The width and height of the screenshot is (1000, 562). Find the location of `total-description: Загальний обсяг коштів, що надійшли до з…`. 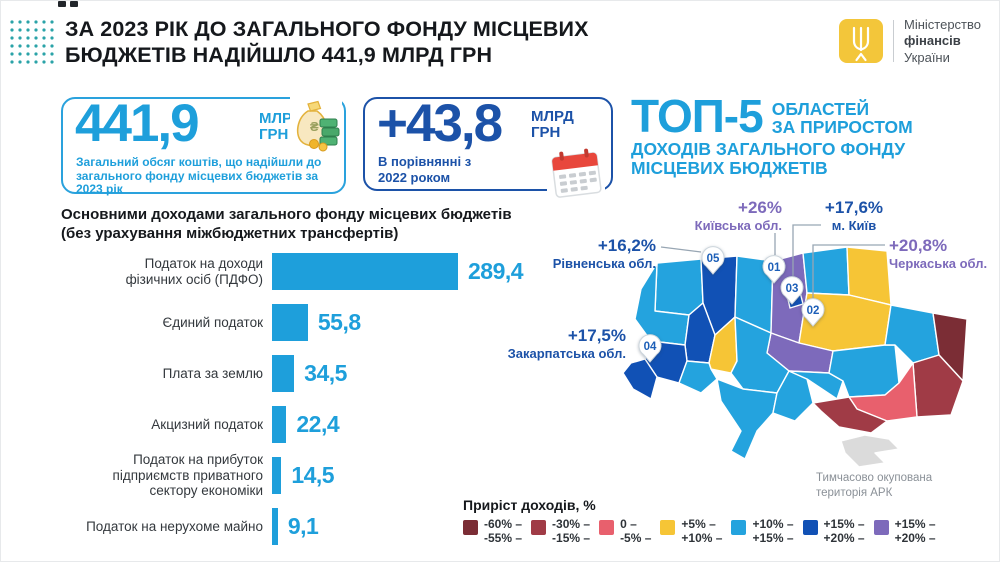

total-description: Загальний обсяг коштів, що надійшли до з… is located at coordinates (199, 176).